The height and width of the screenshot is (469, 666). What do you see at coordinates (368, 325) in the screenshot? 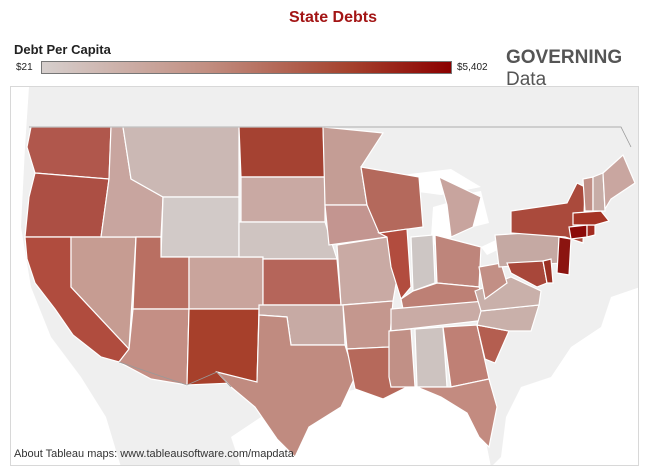
I see `state-ar` at bounding box center [368, 325].